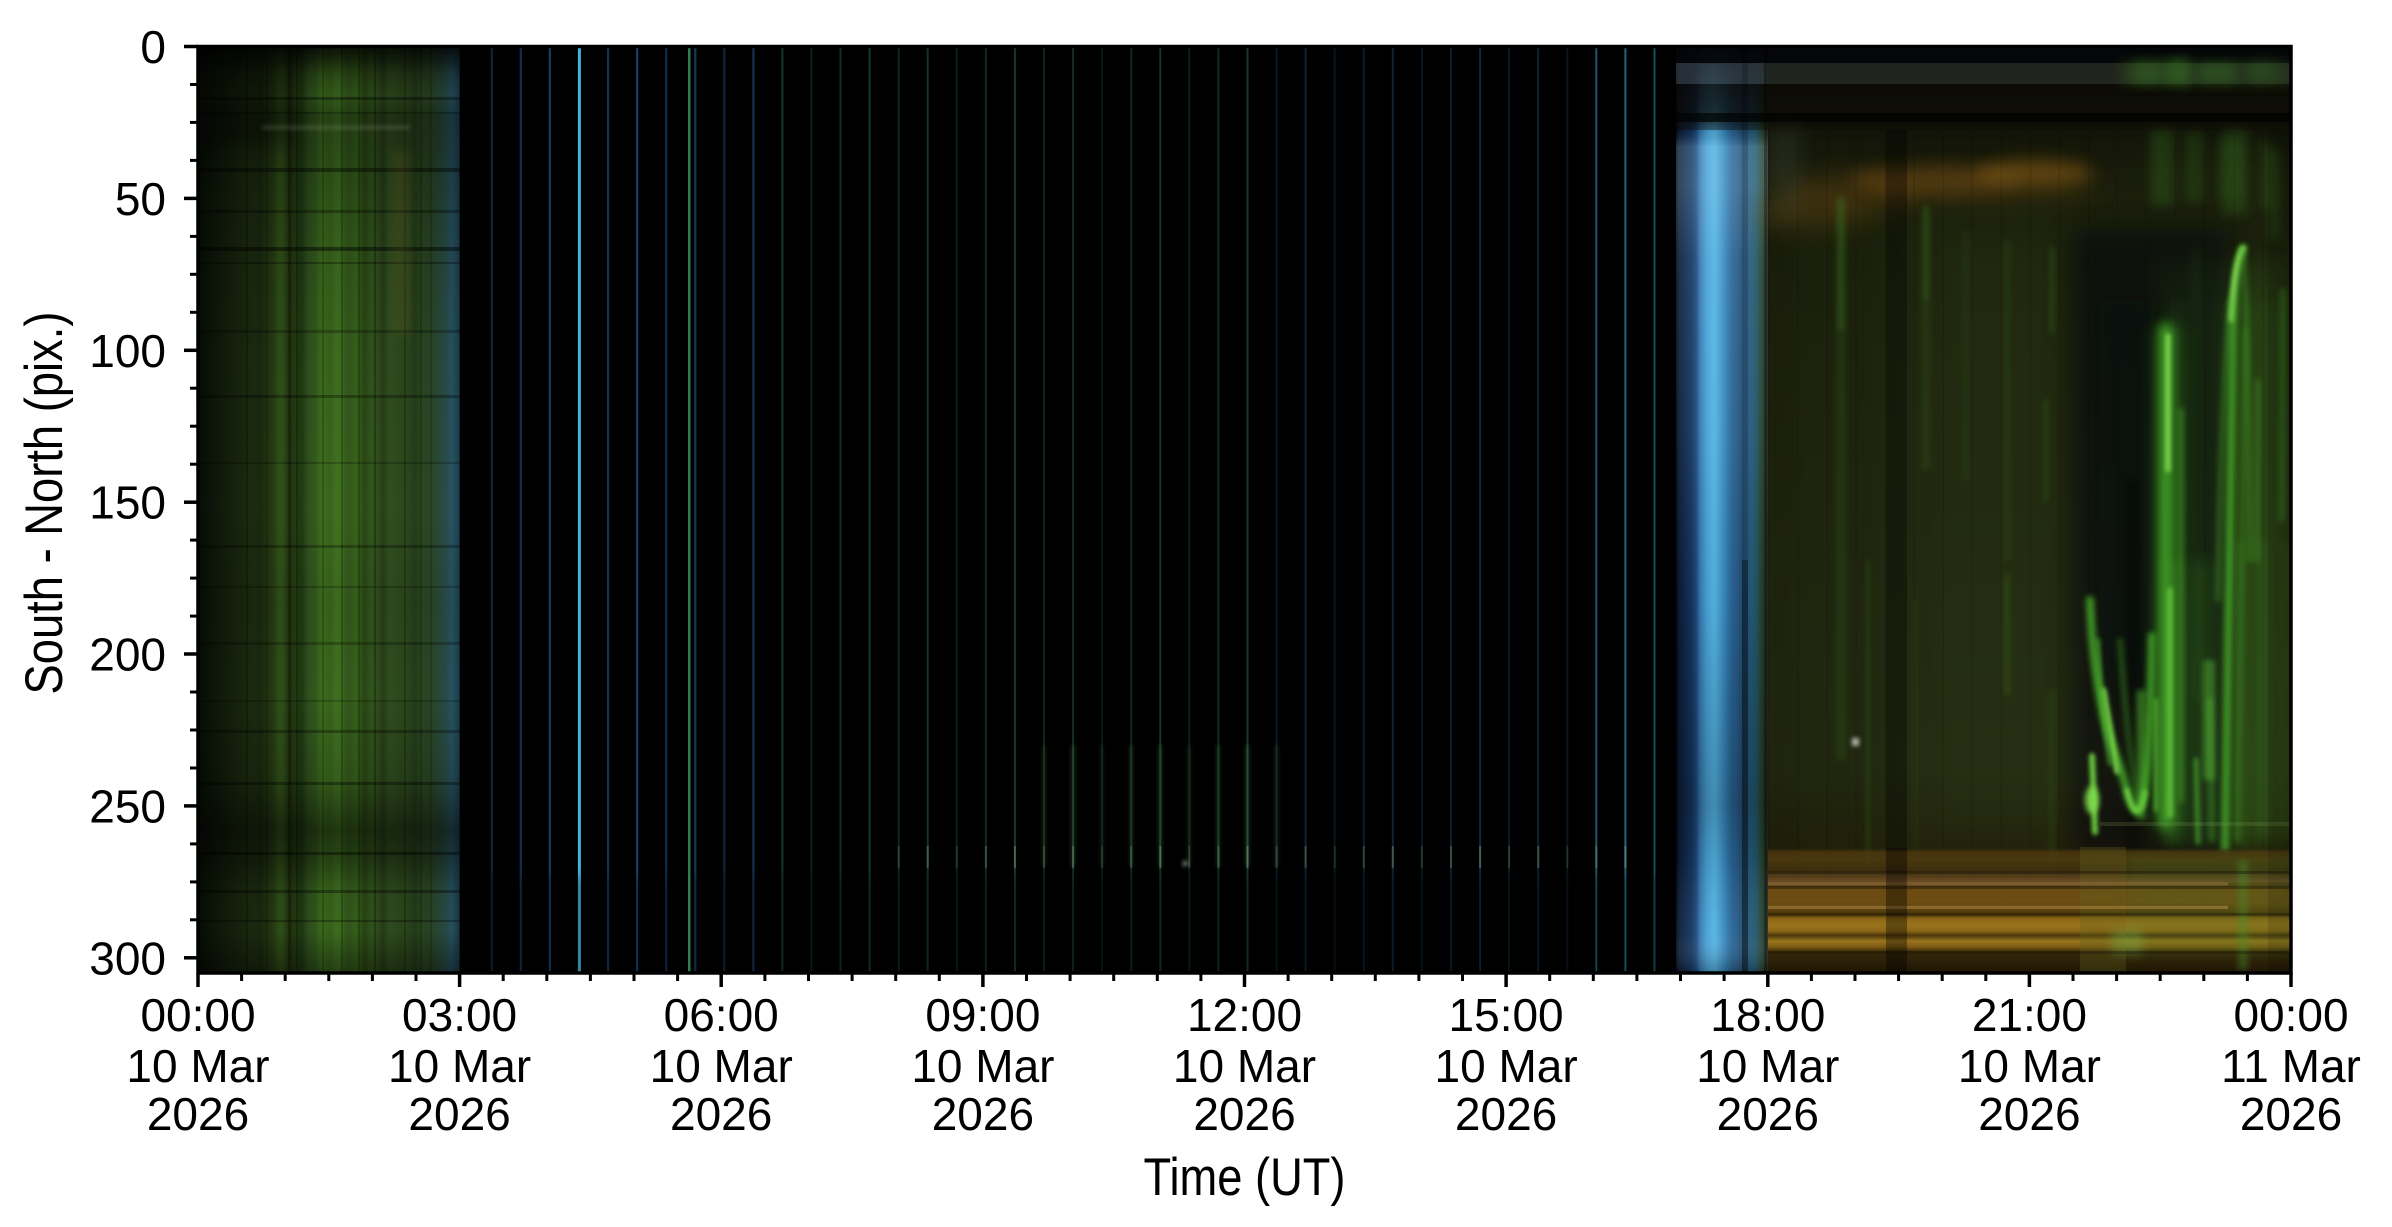 The image size is (2392, 1227). What do you see at coordinates (127, 655) in the screenshot?
I see `svg-text: 200` at bounding box center [127, 655].